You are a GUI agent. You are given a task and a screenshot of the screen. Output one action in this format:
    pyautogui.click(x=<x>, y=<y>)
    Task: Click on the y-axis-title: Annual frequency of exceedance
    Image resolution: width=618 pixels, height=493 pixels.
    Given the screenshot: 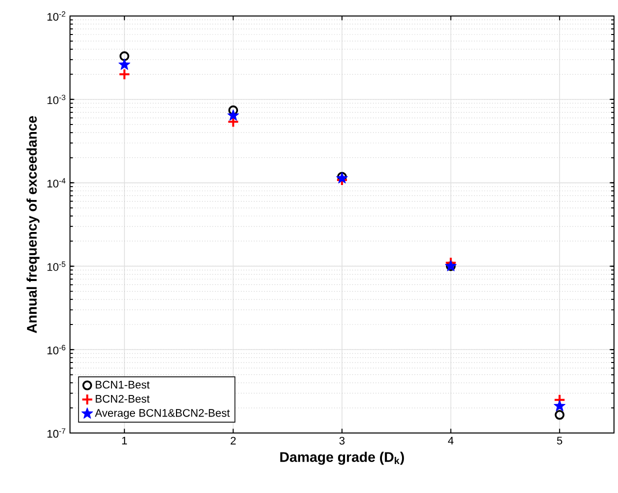 What is the action you would take?
    pyautogui.click(x=33, y=225)
    